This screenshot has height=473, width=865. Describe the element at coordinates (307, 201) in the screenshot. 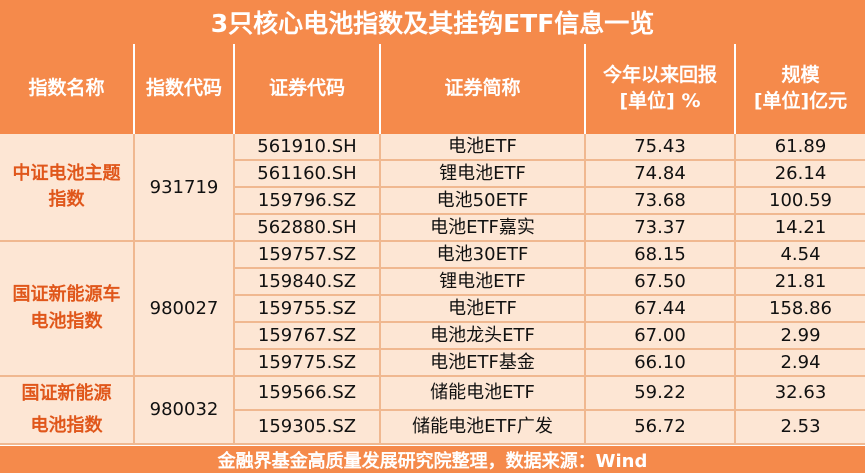

I see `security-code-cell: 159796.SZ` at that location.